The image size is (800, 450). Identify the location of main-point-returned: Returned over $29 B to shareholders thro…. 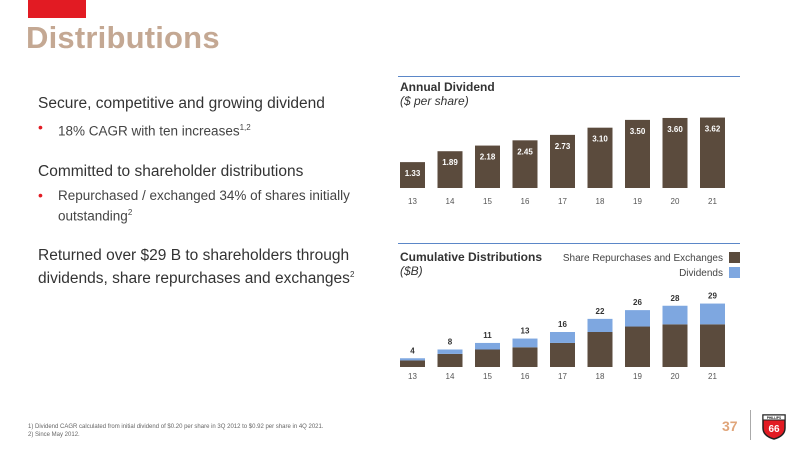
(208, 267).